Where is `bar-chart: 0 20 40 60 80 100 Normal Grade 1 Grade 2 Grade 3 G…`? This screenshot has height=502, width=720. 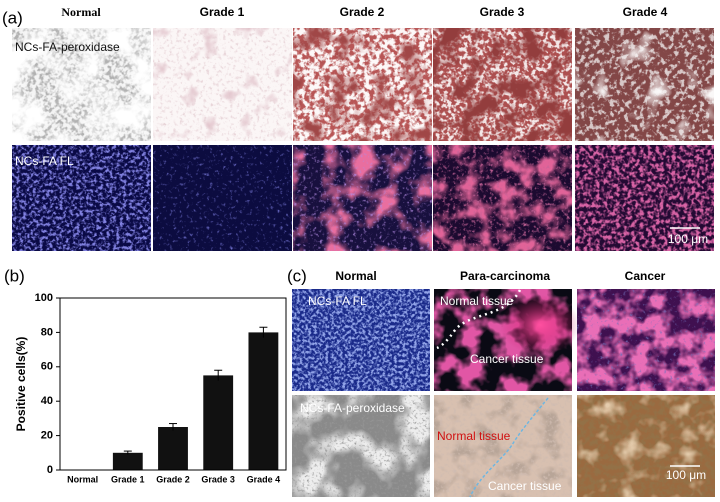 bar-chart: 0 20 40 60 80 100 Normal Grade 1 Grade 2 Grade 3 G… is located at coordinates (161, 388).